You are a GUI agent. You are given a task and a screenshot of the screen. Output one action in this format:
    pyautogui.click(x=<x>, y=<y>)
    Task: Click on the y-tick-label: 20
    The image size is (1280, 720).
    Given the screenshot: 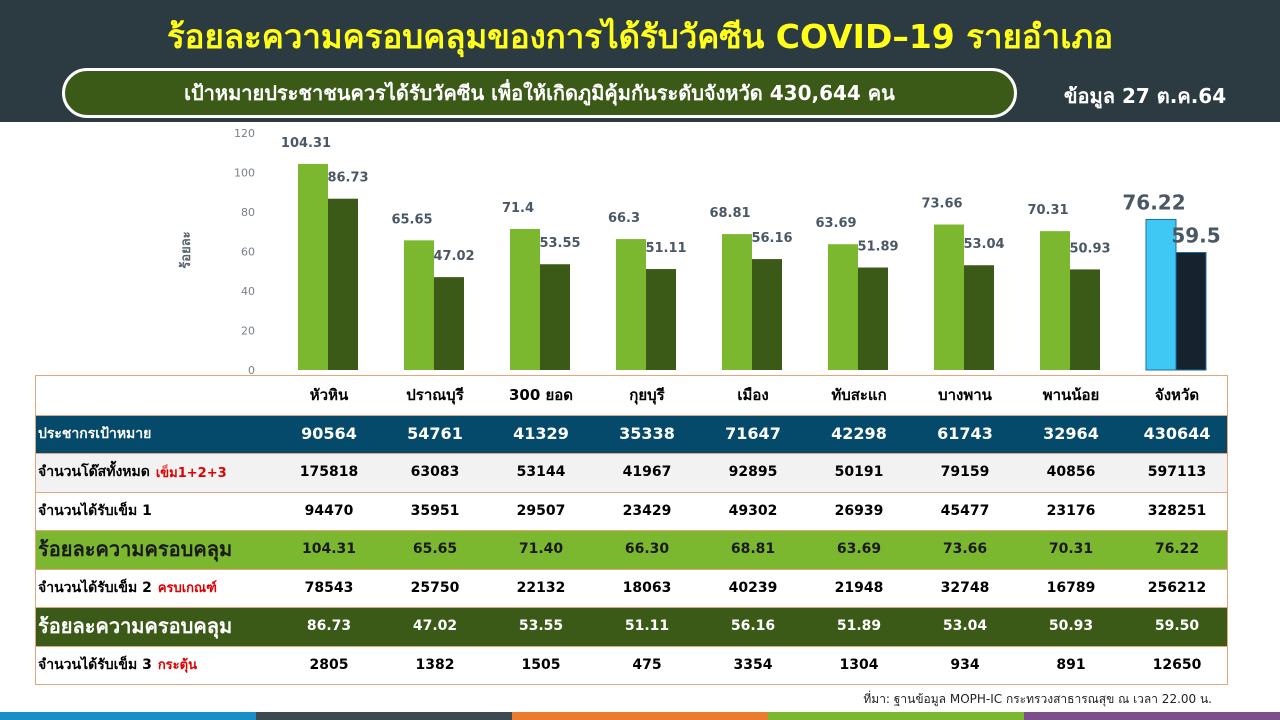 What is the action you would take?
    pyautogui.click(x=248, y=331)
    